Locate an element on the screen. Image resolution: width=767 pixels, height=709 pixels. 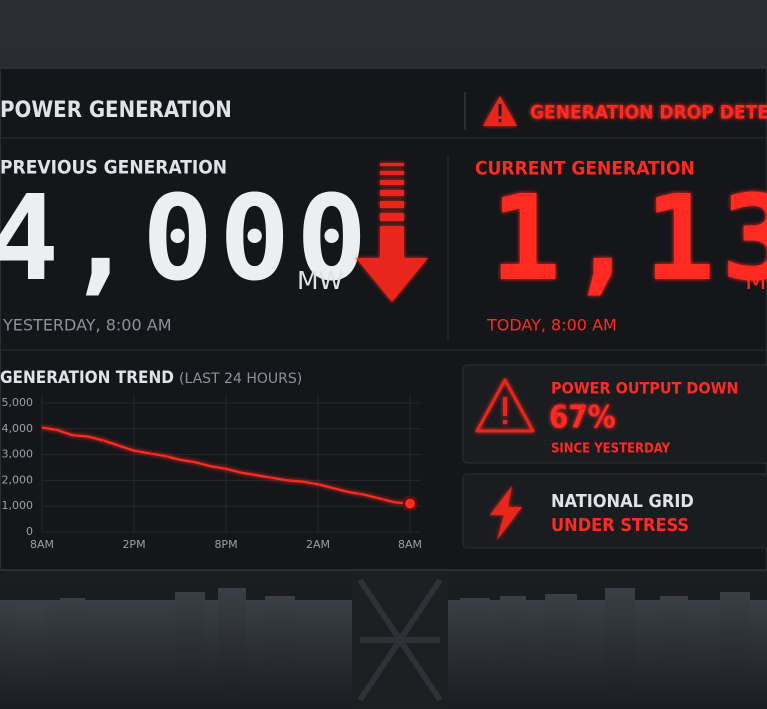
end-point is located at coordinates (410, 503).